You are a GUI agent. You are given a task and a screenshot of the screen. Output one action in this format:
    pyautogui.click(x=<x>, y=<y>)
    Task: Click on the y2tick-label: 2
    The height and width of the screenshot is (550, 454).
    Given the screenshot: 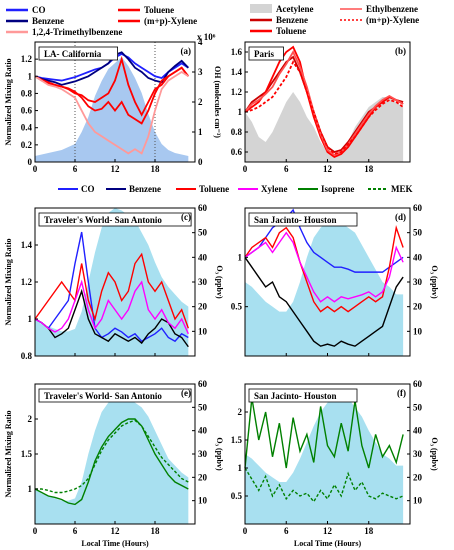 What is the action you would take?
    pyautogui.click(x=200, y=102)
    